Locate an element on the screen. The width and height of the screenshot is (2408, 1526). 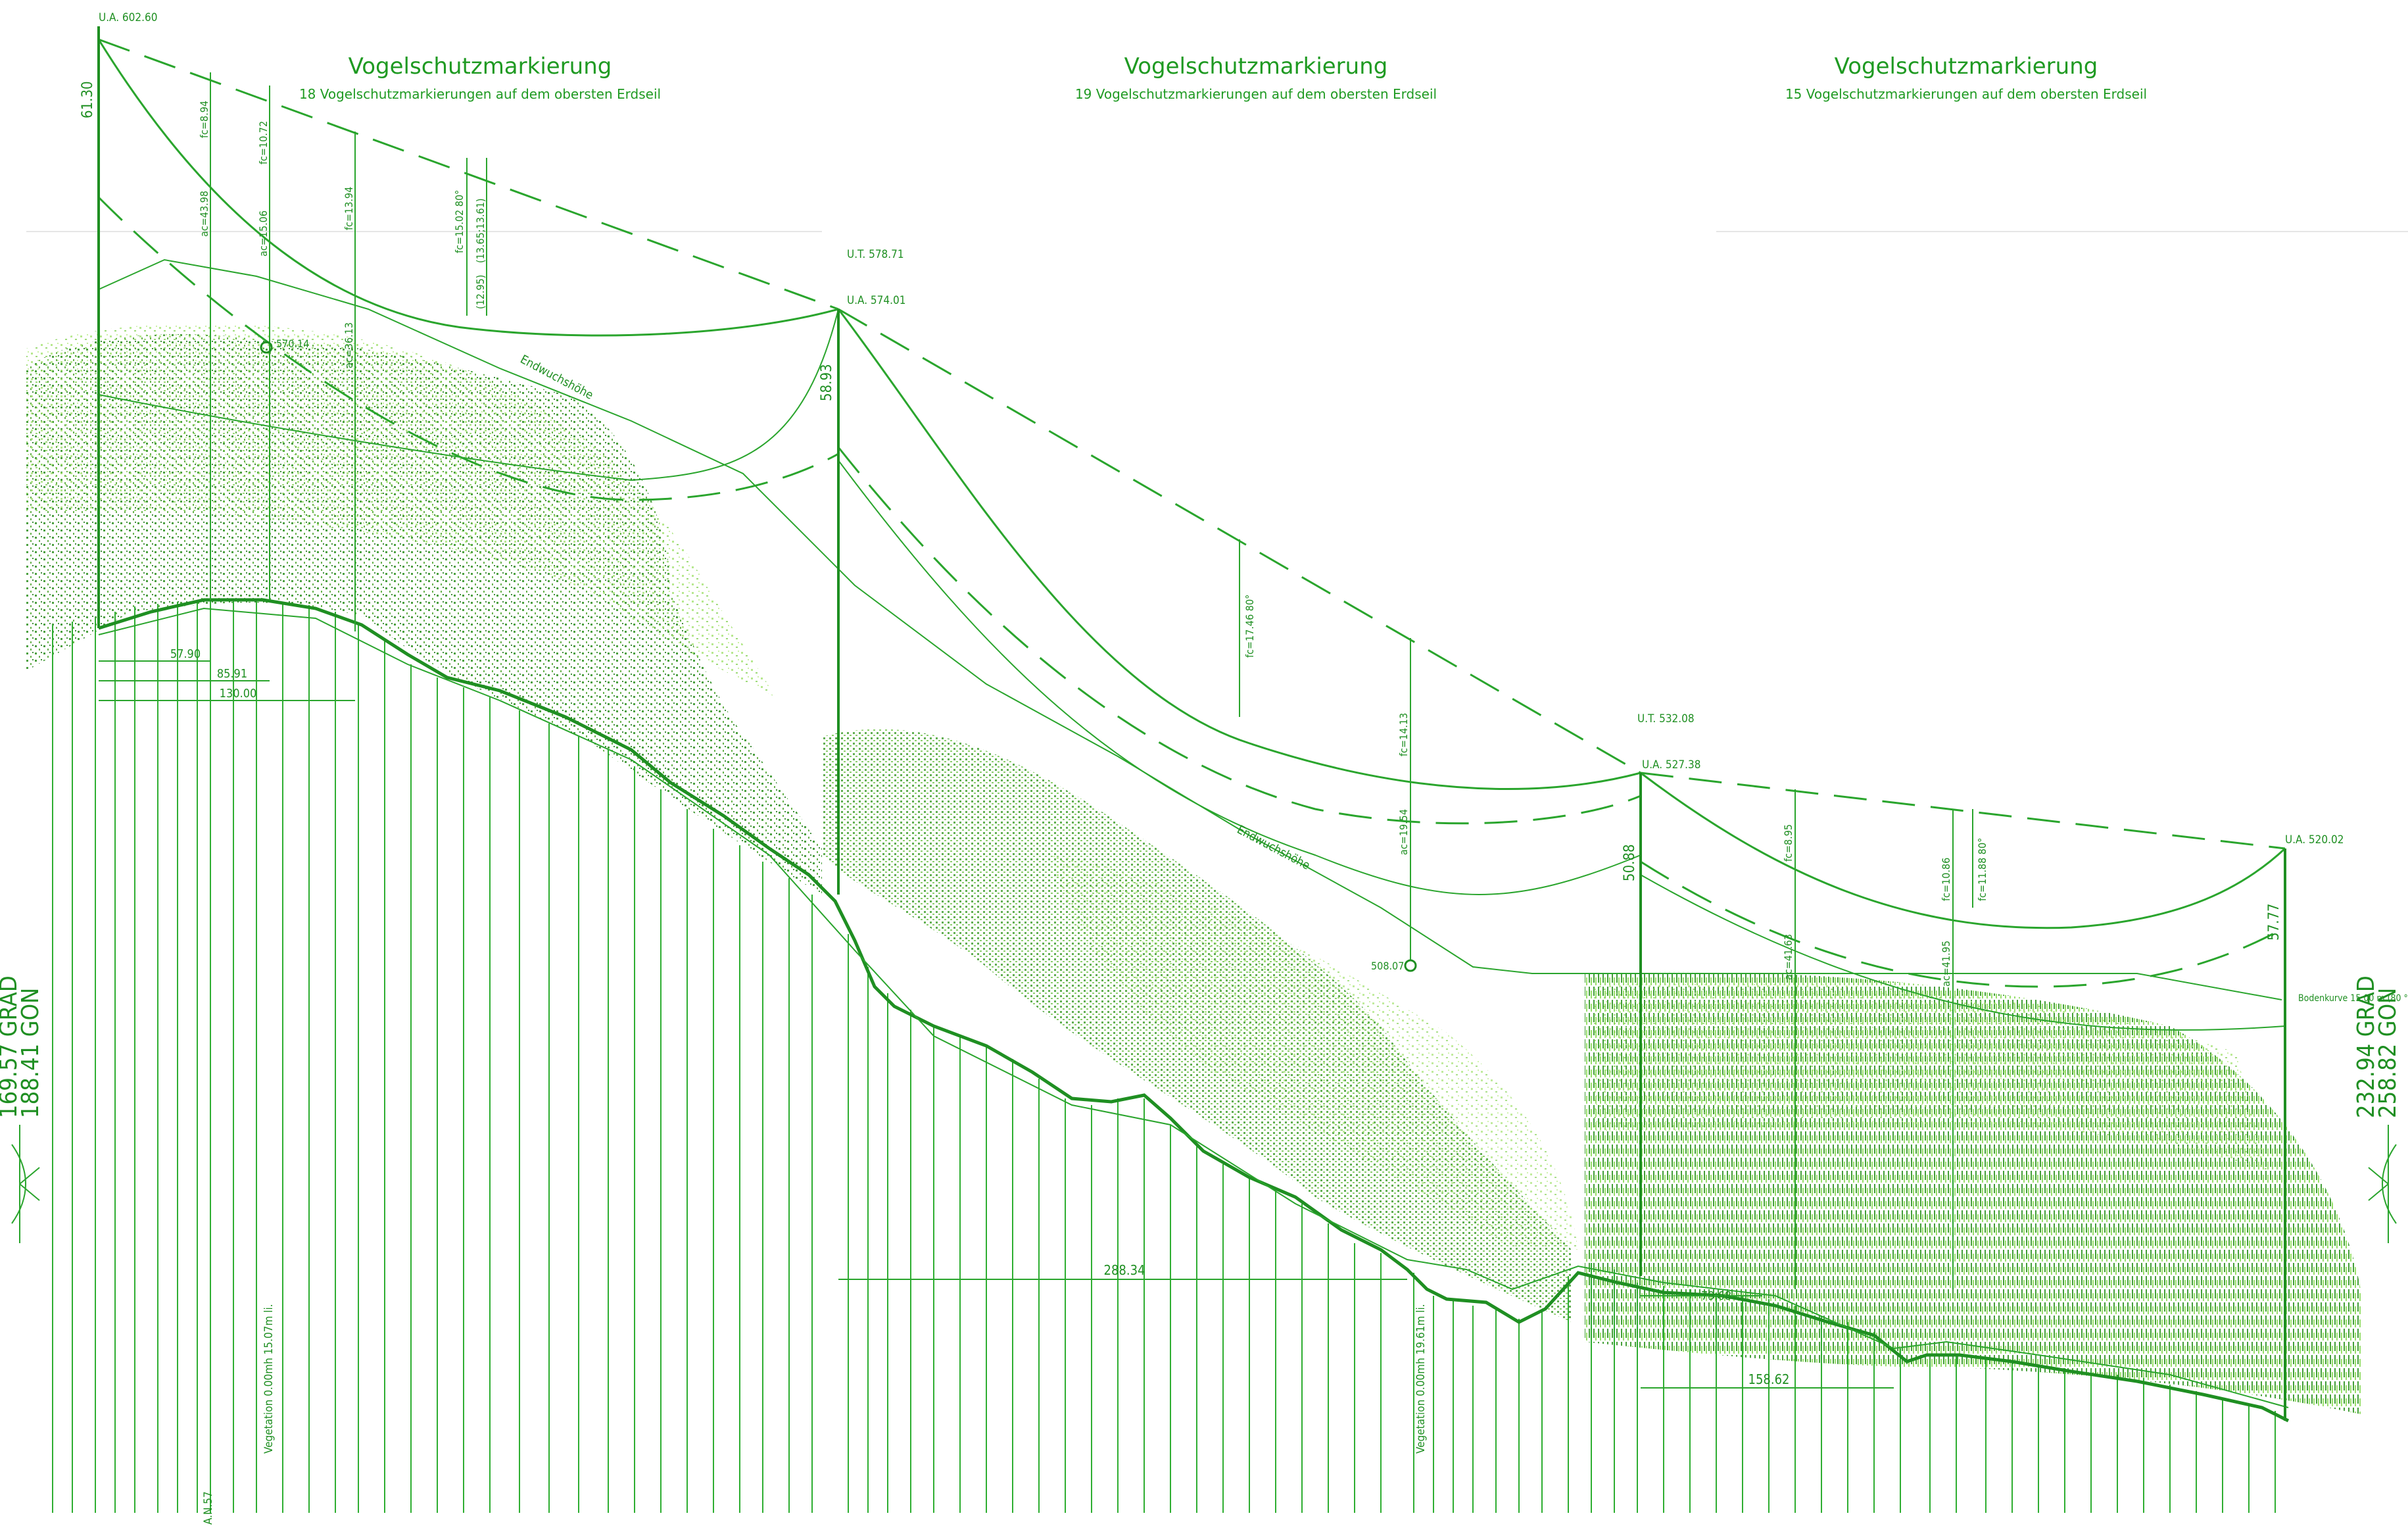
mast-label: A.N.57 is located at coordinates (208, 1508).